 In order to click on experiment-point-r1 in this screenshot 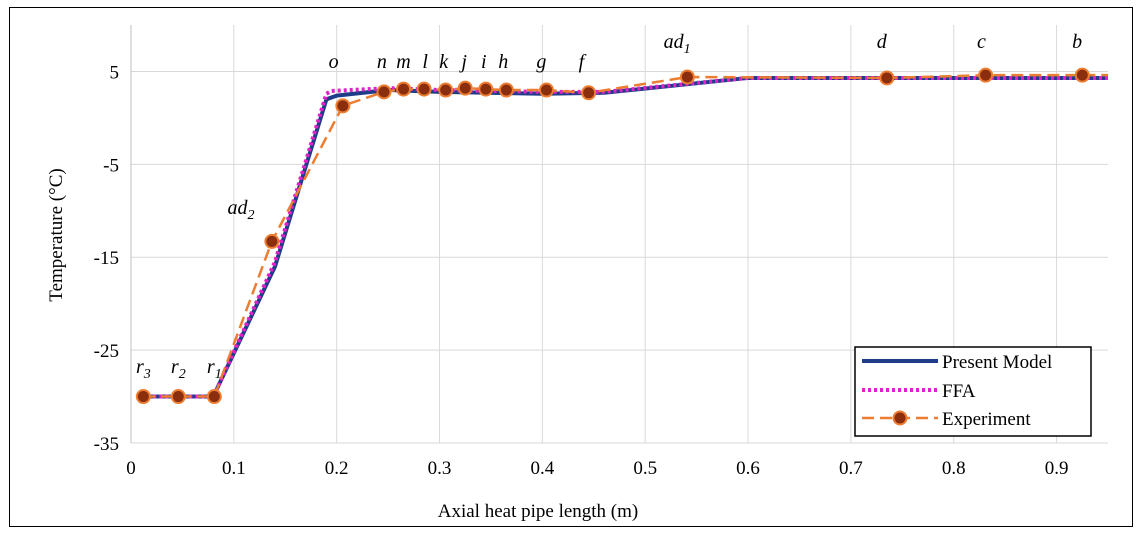, I will do `click(214, 397)`.